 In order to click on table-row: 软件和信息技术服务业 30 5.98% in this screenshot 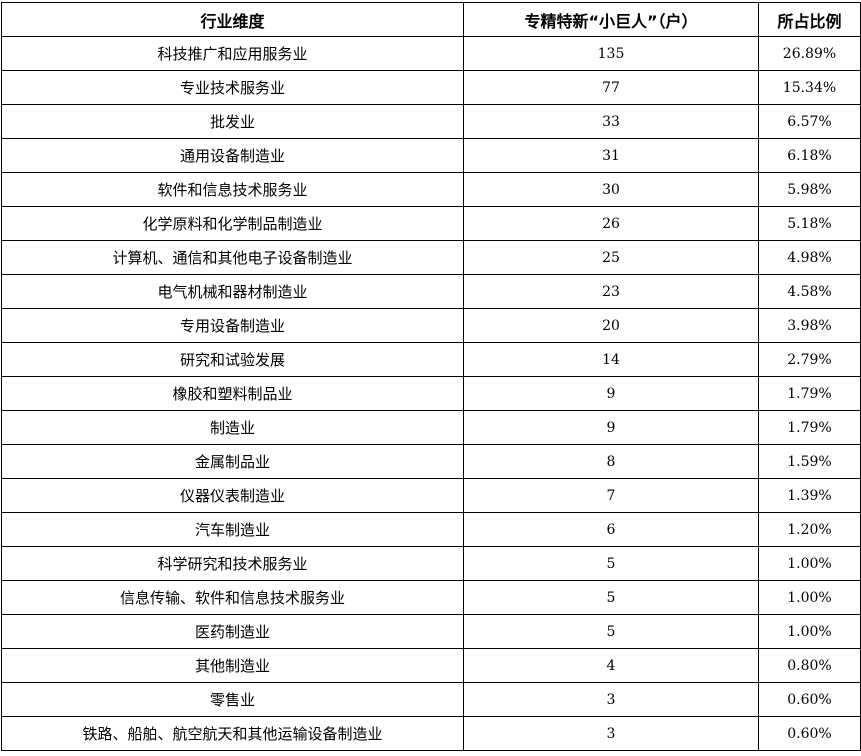, I will do `click(431, 189)`.